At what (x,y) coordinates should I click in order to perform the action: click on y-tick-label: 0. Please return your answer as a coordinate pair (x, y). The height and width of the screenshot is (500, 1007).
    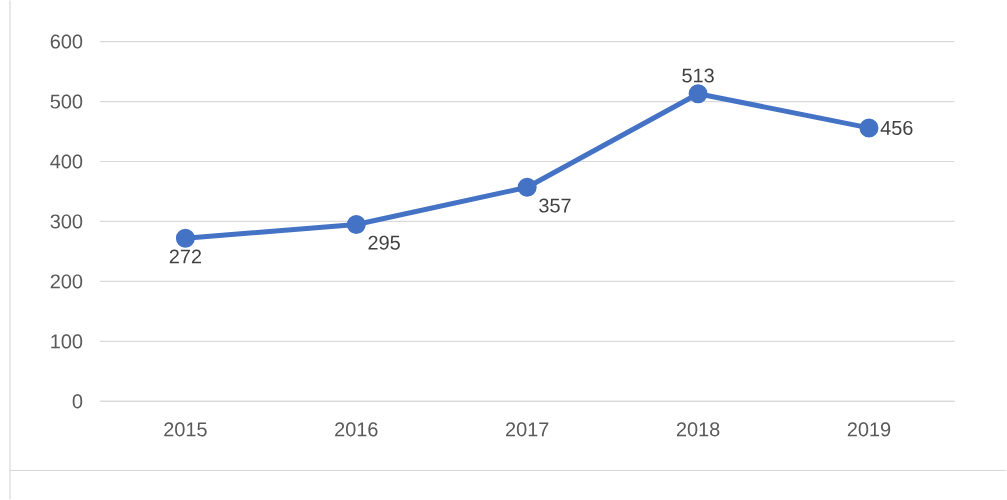
    Looking at the image, I should click on (77, 401).